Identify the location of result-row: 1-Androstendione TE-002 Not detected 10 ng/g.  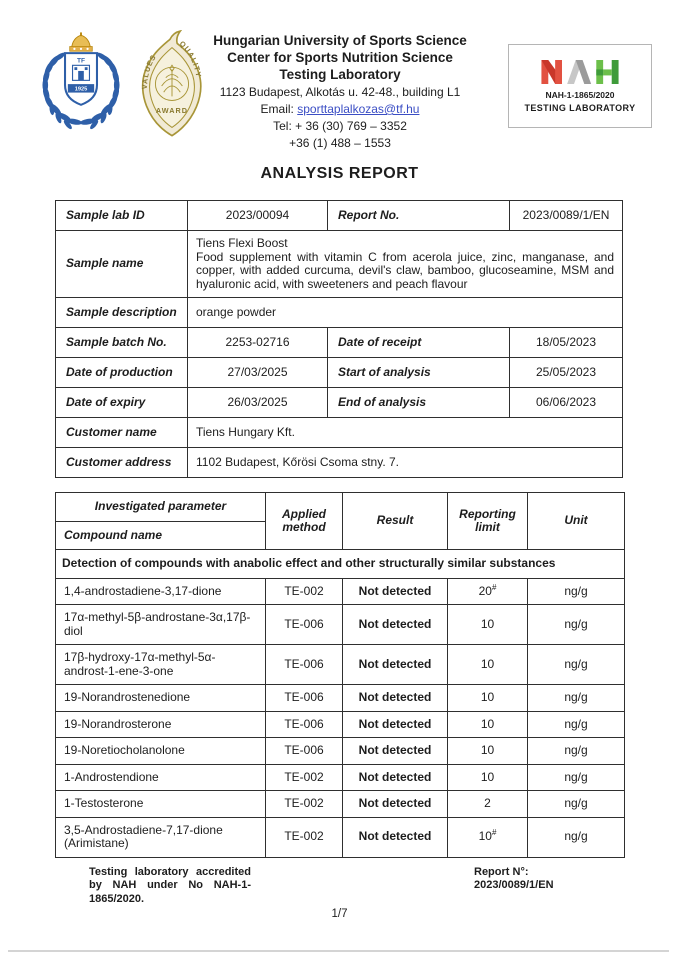
(340, 777).